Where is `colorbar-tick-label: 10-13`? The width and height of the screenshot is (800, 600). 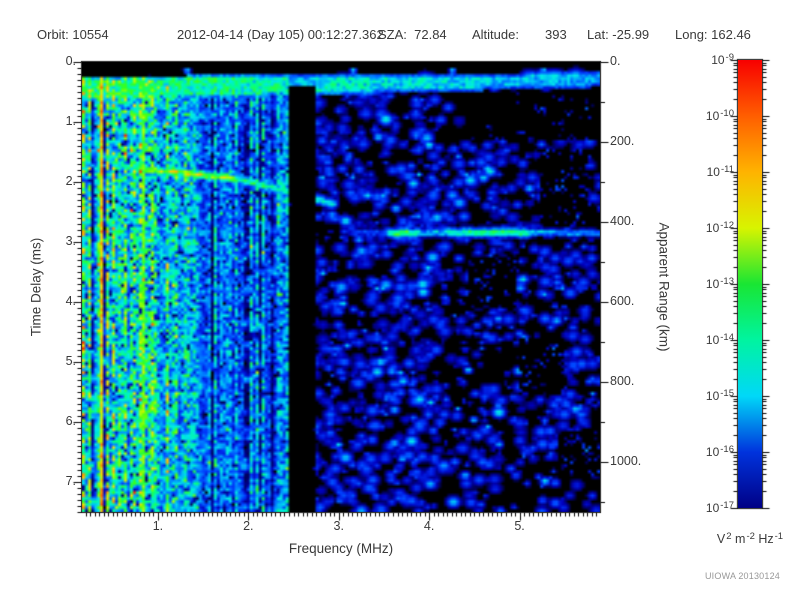 colorbar-tick-label: 10-13 is located at coordinates (719, 283).